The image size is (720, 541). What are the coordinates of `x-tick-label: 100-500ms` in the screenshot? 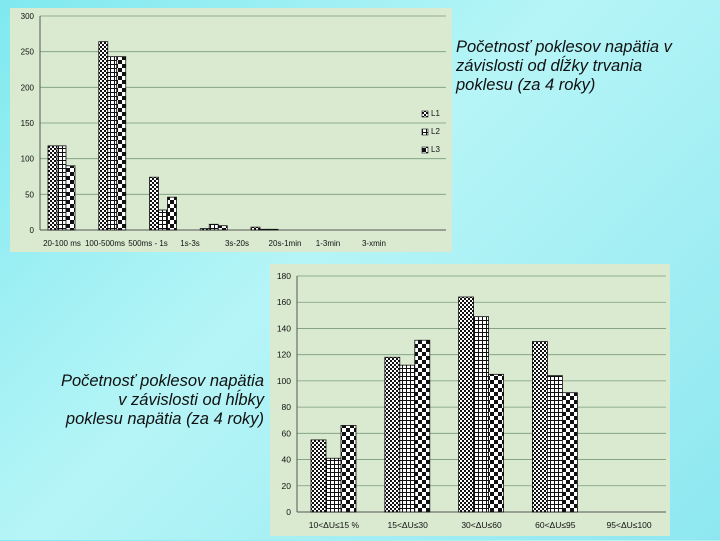 It's located at (105, 243).